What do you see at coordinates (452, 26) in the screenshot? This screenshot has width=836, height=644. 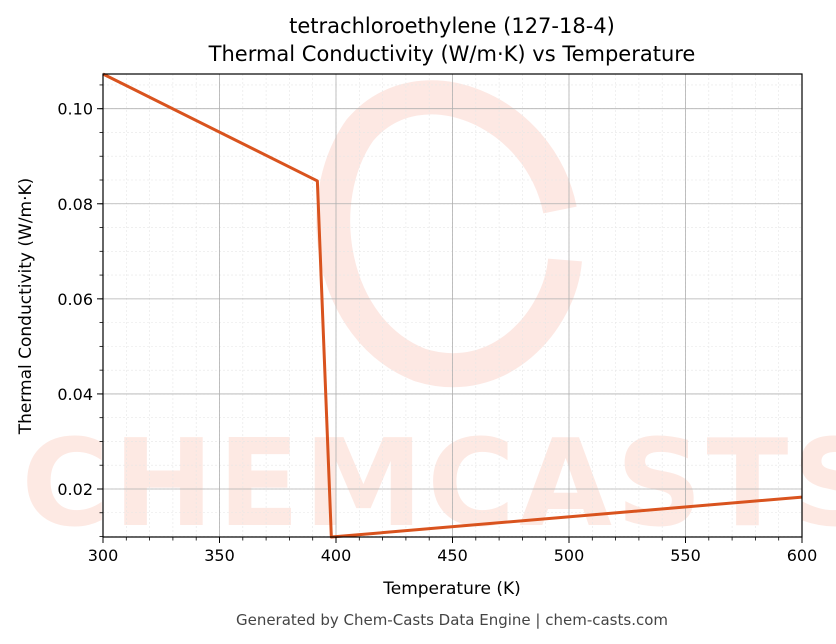 I see `chart-title: tetrachloroethylene (127-18-4)` at bounding box center [452, 26].